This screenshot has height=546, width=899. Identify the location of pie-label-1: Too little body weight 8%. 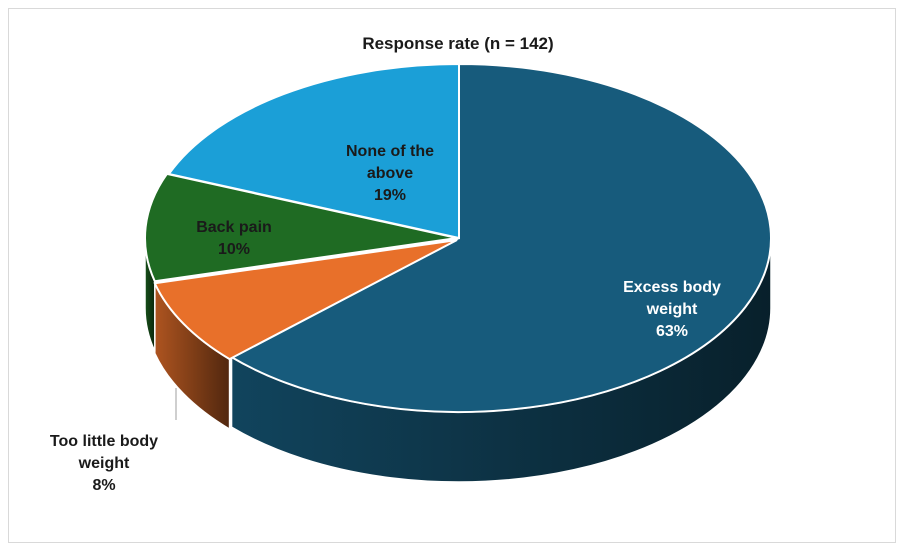
(104, 463).